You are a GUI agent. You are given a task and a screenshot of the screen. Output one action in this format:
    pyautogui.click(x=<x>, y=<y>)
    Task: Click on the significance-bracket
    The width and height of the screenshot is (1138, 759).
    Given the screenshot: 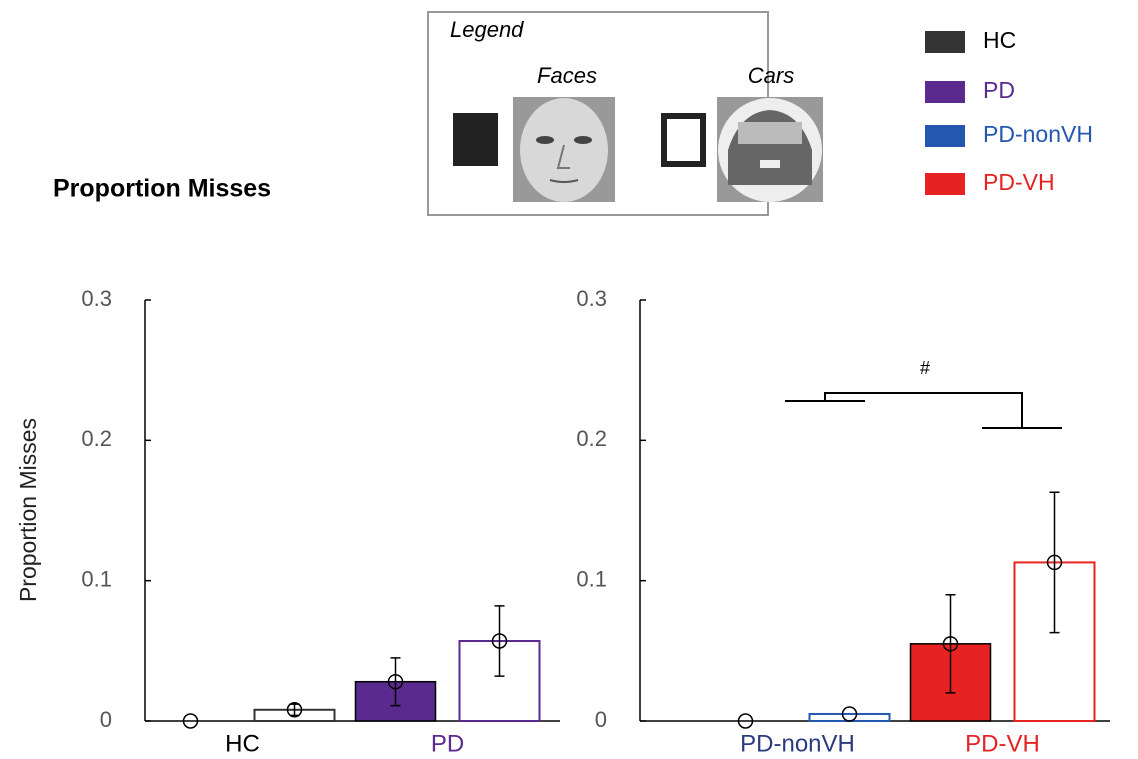 What is the action you would take?
    pyautogui.click(x=923, y=410)
    